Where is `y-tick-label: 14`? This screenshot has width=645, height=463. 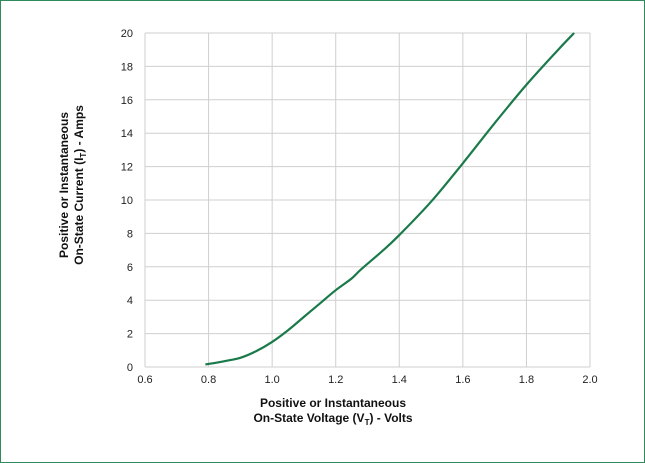 y-tick-label: 14 is located at coordinates (127, 134).